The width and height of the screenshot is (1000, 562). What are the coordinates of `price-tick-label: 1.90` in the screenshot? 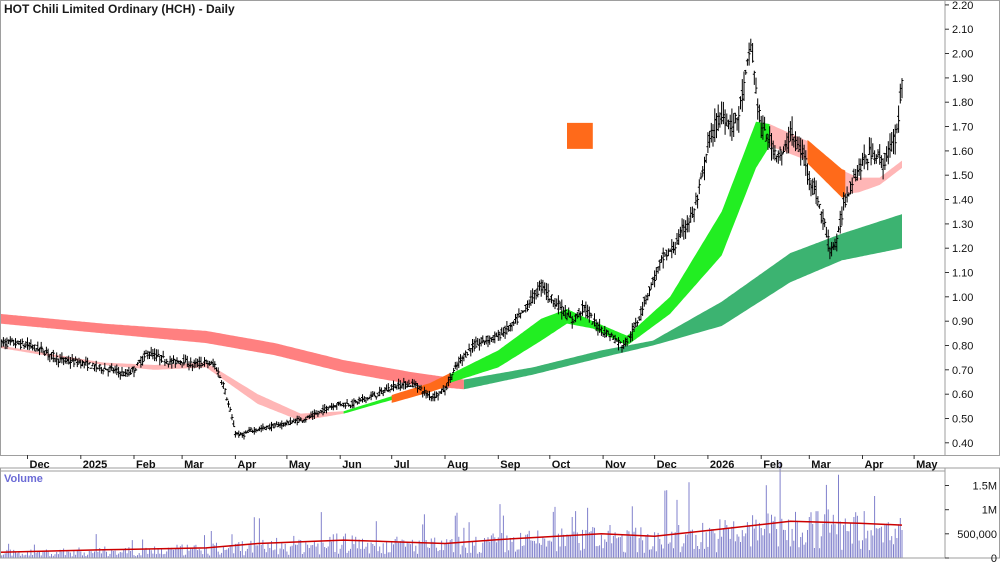 It's located at (962, 79).